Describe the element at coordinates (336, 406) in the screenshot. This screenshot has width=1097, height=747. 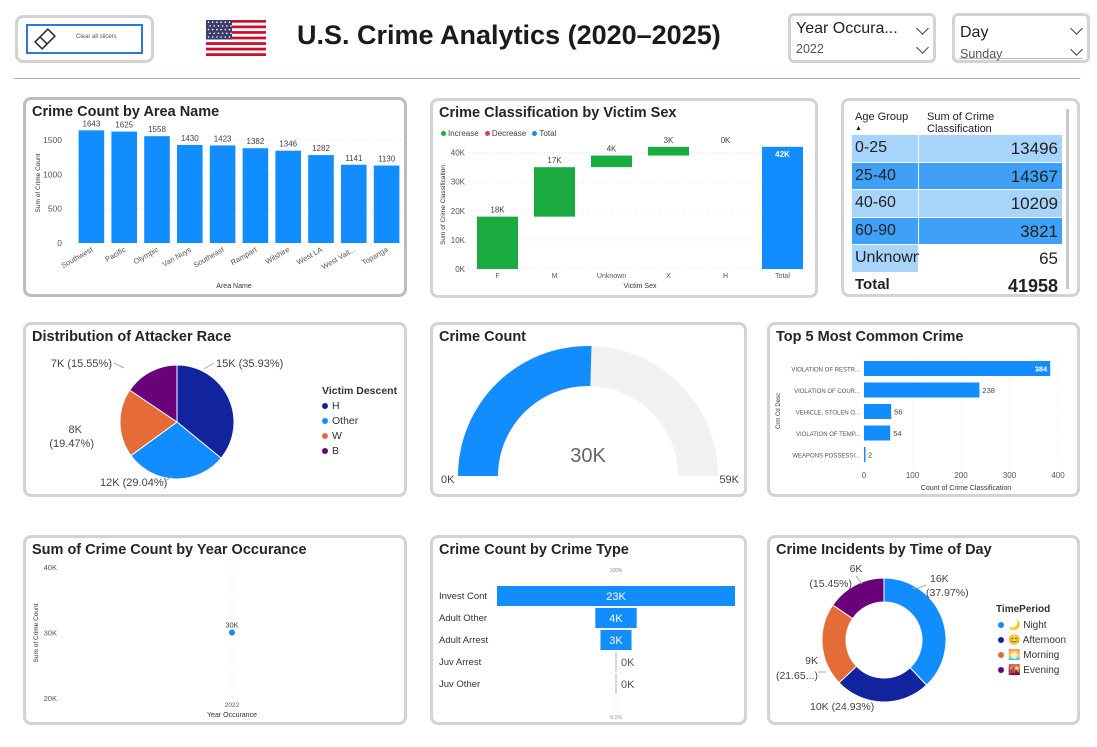
I see `legend-label: H` at that location.